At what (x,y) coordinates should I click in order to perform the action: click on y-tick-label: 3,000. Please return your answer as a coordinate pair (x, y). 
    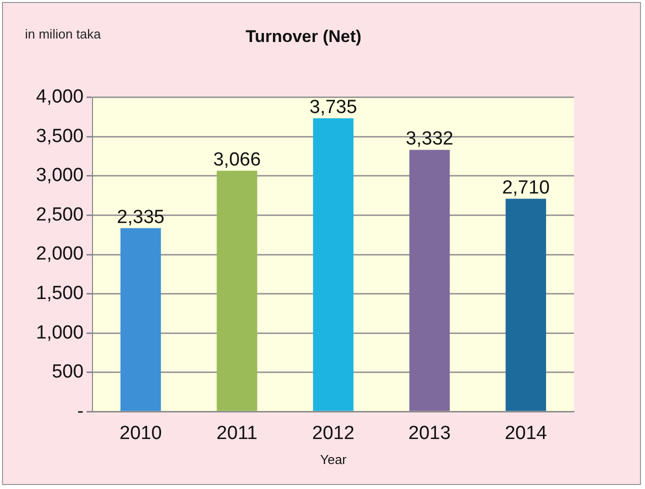
    Looking at the image, I should click on (60, 175).